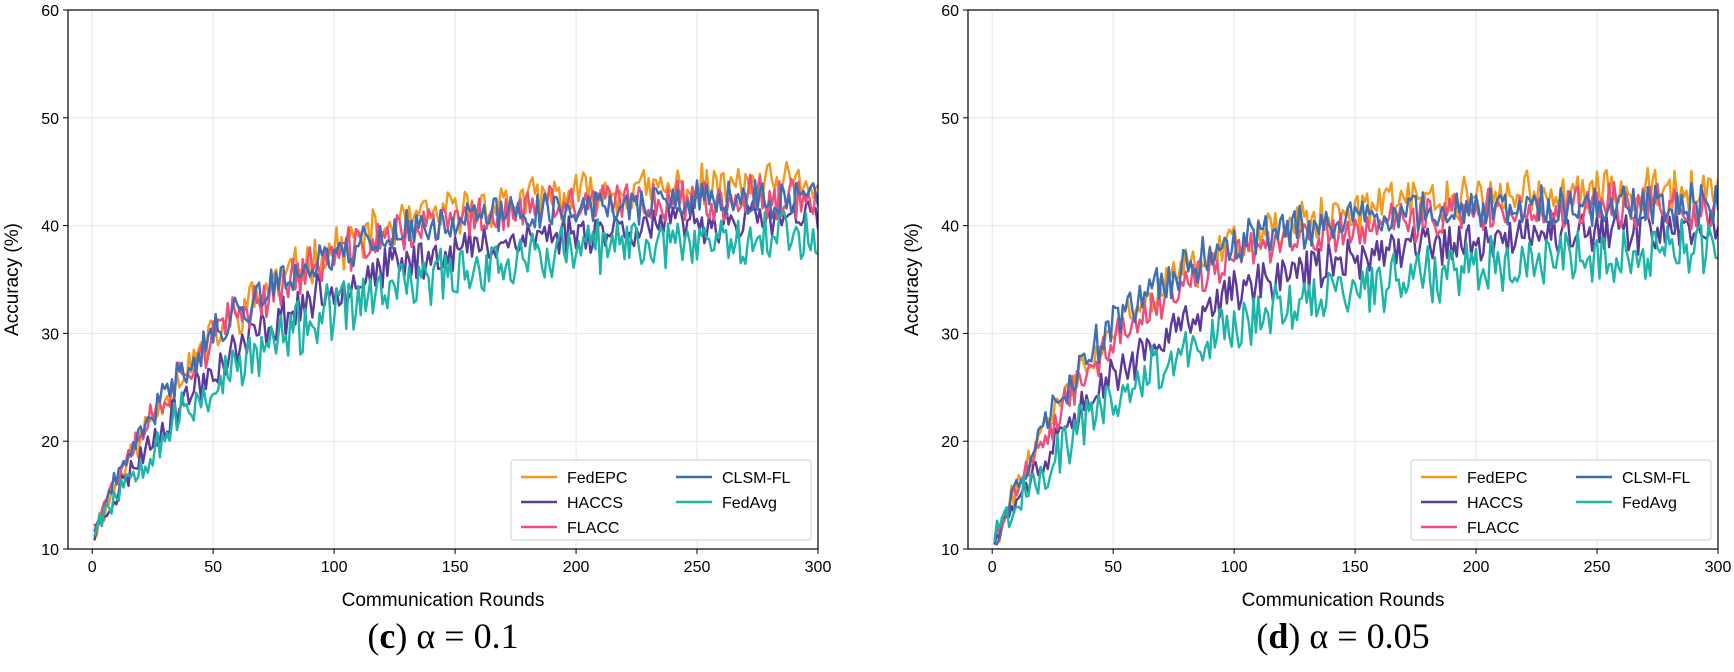 The width and height of the screenshot is (1734, 672). What do you see at coordinates (442, 636) in the screenshot?
I see `panel-caption: (c) α = 0.1` at bounding box center [442, 636].